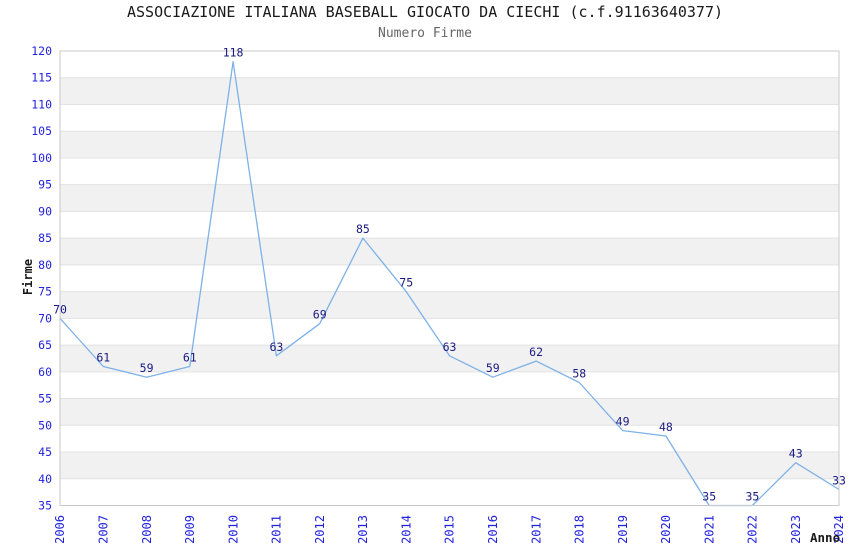 This screenshot has width=850, height=550. Describe the element at coordinates (666, 529) in the screenshot. I see `x-tick-label: 2020` at that location.